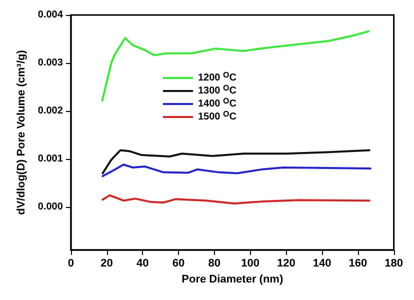  I want to click on x-tick-label: 20, so click(106, 264).